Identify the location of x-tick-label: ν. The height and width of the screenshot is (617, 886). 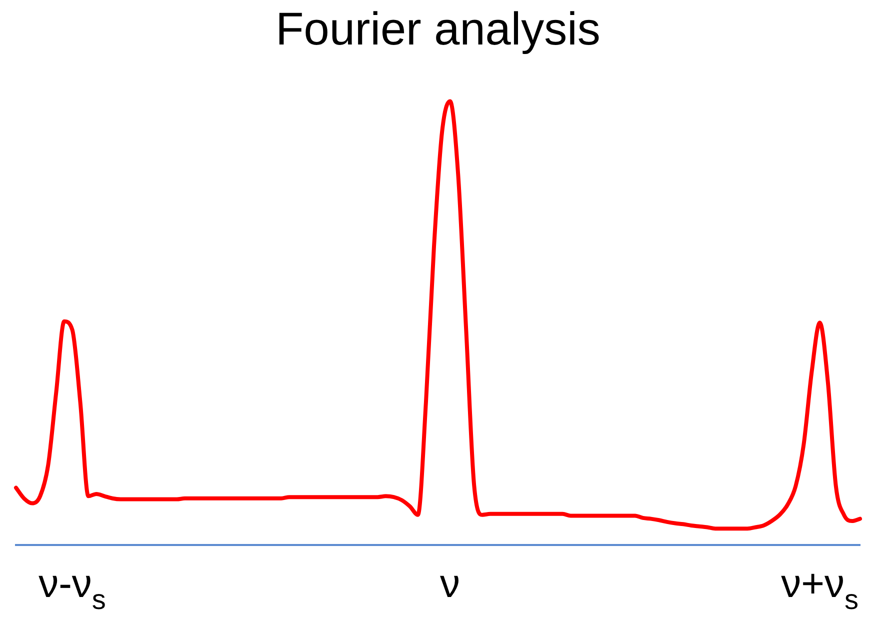
(450, 584).